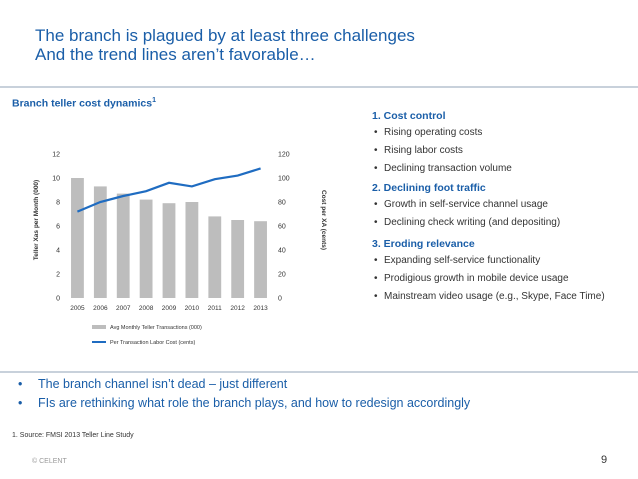 The height and width of the screenshot is (479, 638). What do you see at coordinates (423, 244) in the screenshot?
I see `challenge-heading: 3. Eroding relevance` at bounding box center [423, 244].